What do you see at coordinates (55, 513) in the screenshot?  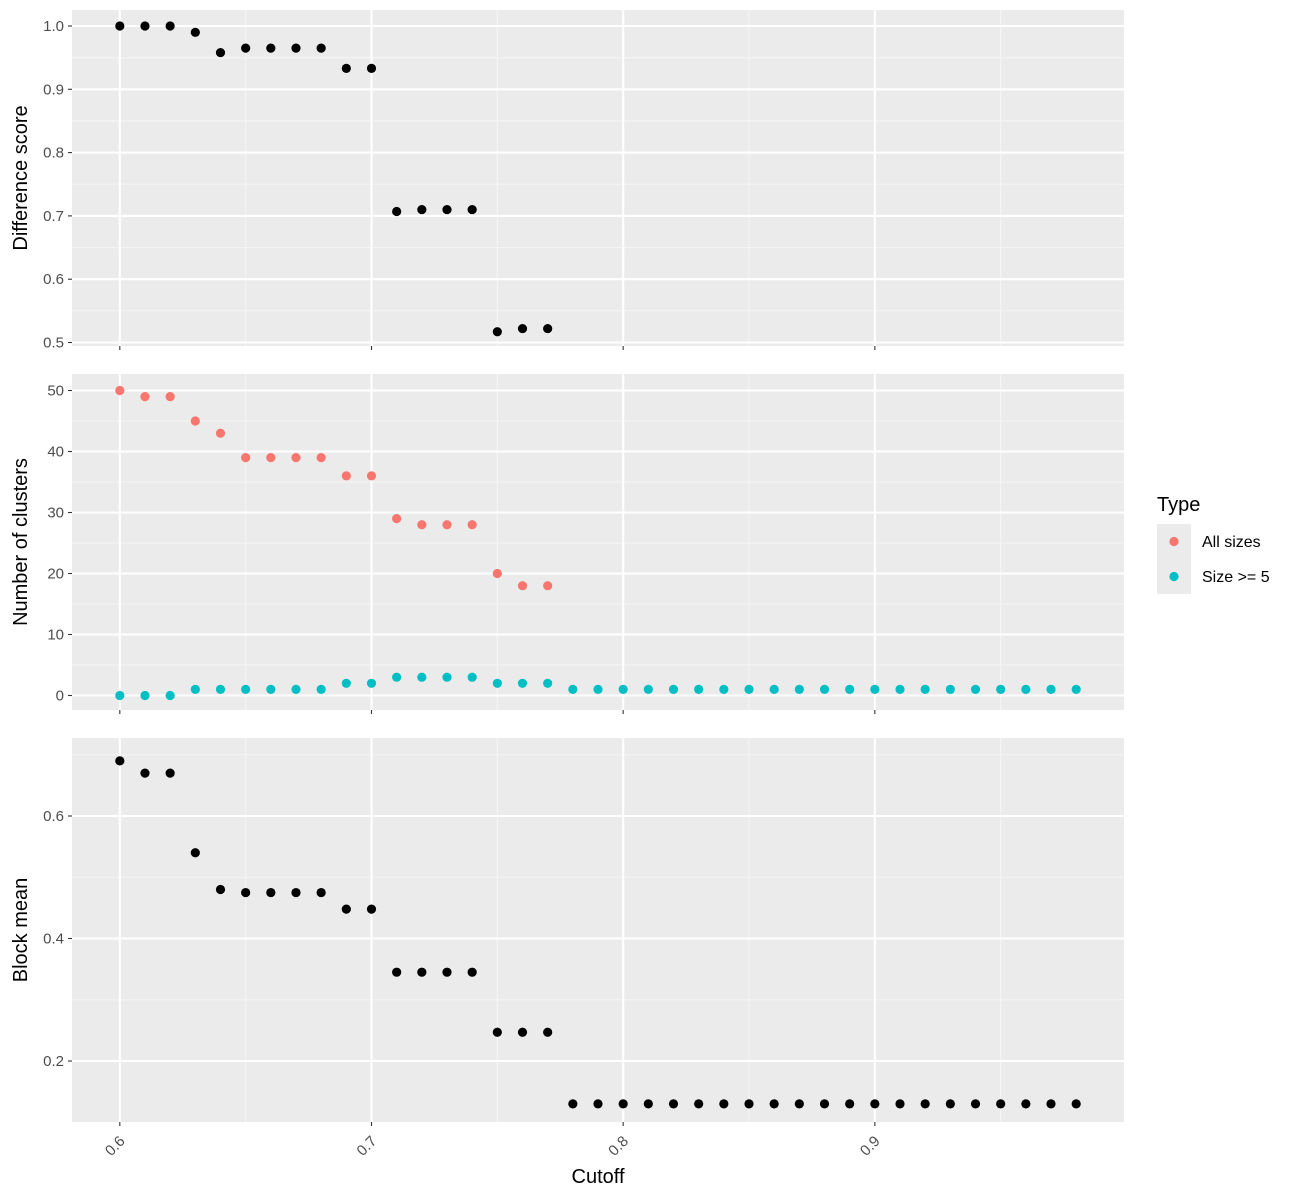 I see `y-tick-label: 30` at bounding box center [55, 513].